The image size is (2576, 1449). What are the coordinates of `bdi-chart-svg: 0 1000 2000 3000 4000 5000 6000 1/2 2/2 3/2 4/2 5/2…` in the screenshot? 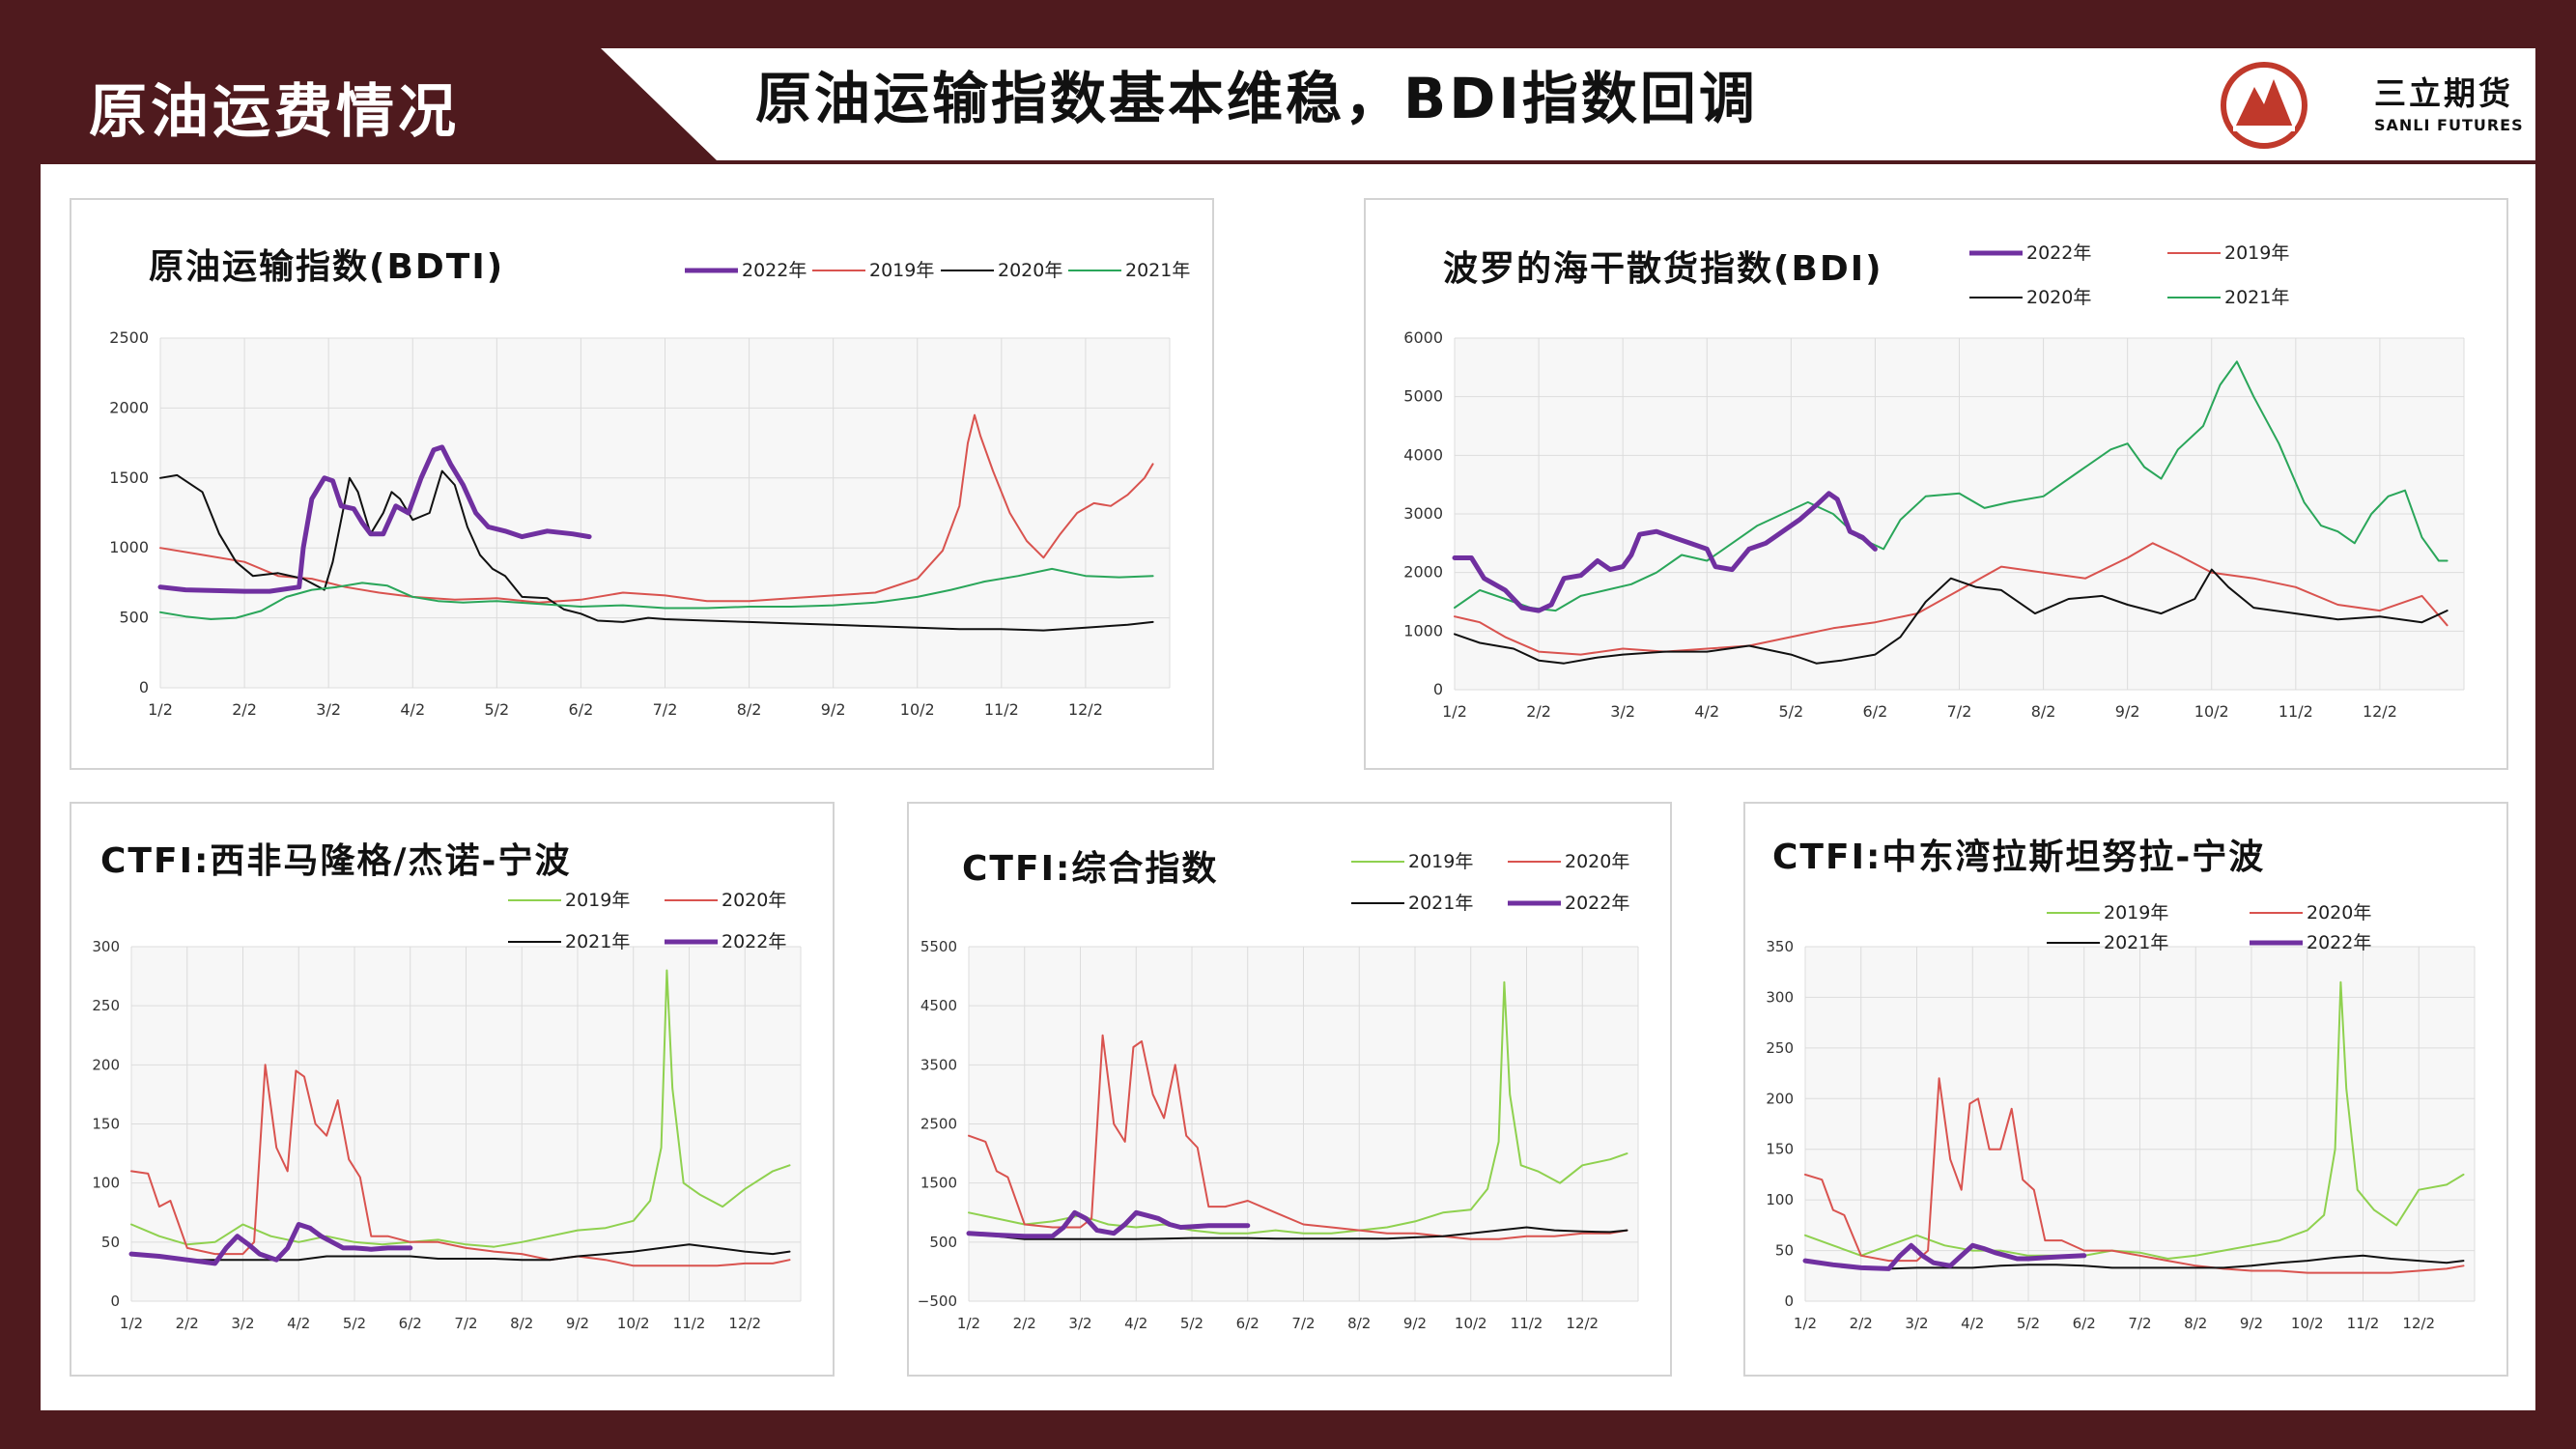 It's located at (1934, 481).